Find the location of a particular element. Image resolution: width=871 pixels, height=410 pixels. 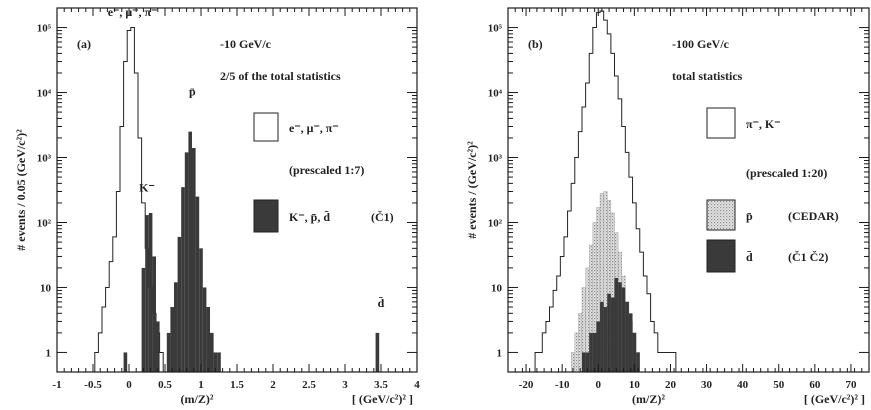

x-tick-label: 0.5 is located at coordinates (165, 385).